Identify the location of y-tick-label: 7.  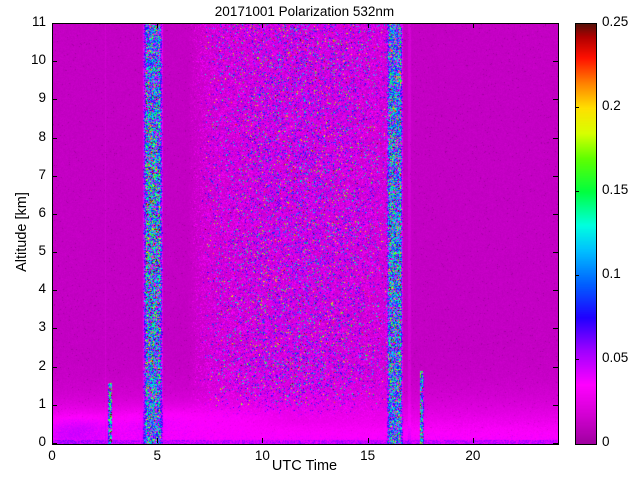
(42, 174).